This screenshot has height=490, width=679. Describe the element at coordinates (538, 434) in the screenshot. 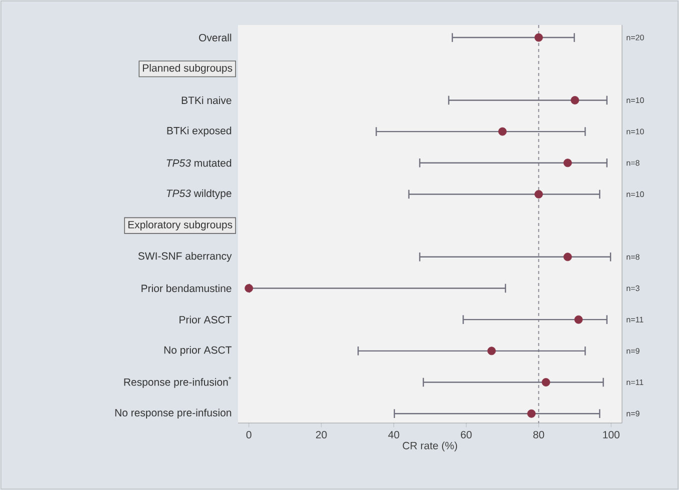

I see `x-tick-label: 80` at that location.